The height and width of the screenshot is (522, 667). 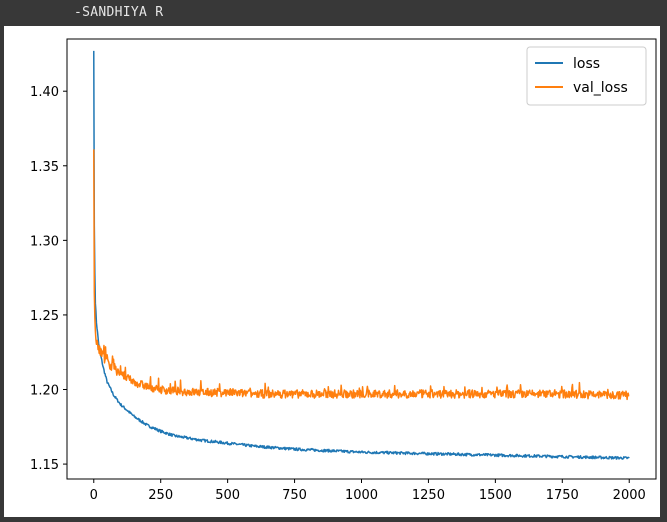 I want to click on x-axis-ticks: 0 250 500 750 1000 1250 1500 1750 2000, so click(x=368, y=491).